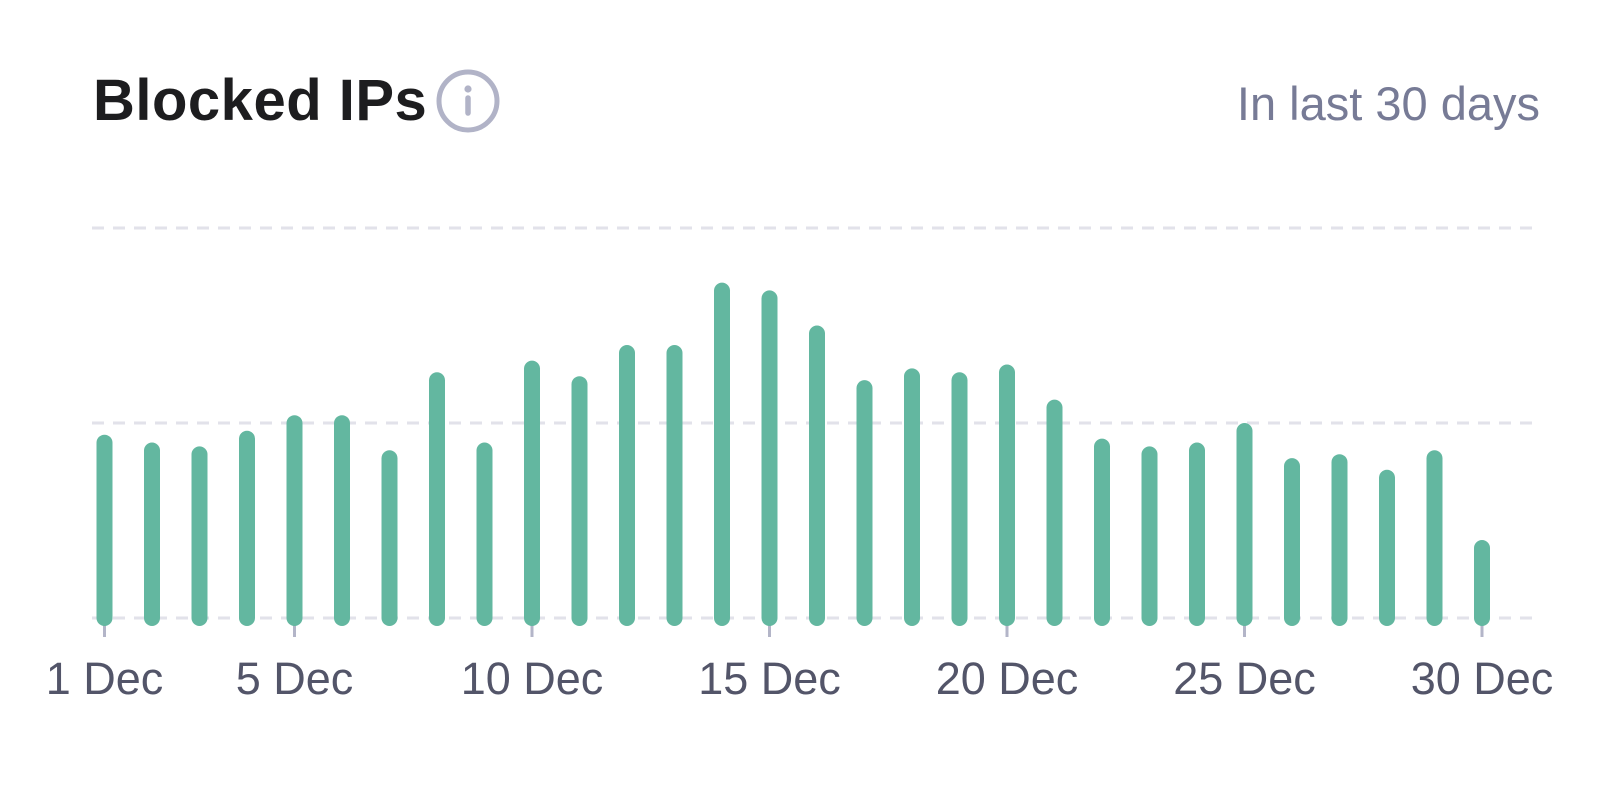  I want to click on bar-9-dec, so click(484, 534).